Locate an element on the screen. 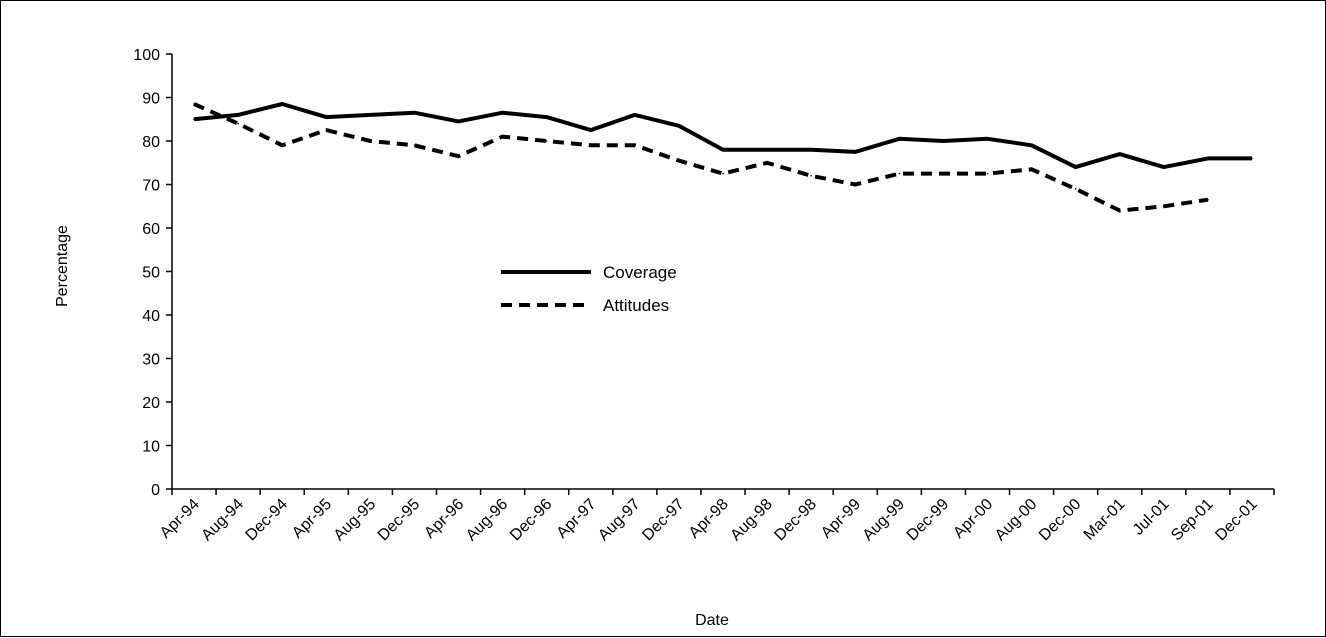  x-tick-label: Apr-95 is located at coordinates (312, 519).